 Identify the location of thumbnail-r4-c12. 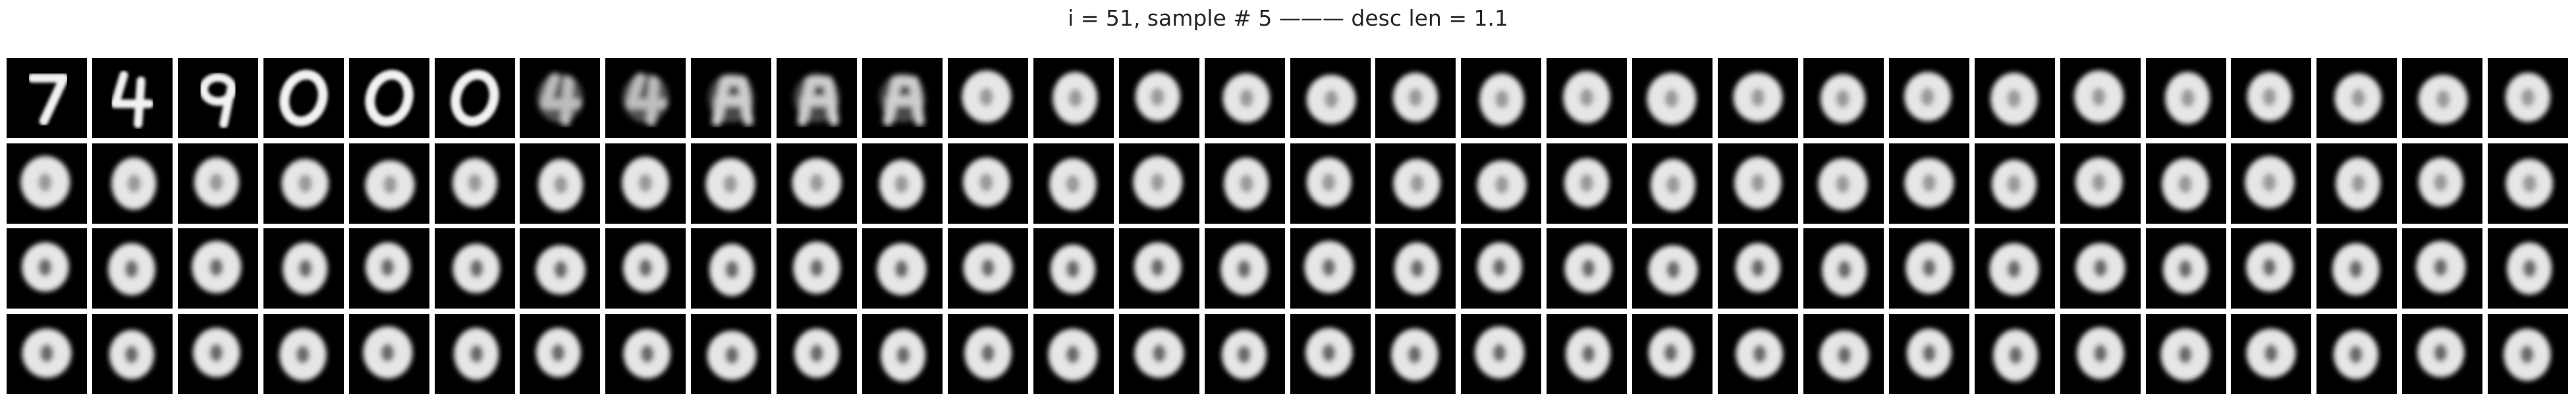
(988, 354).